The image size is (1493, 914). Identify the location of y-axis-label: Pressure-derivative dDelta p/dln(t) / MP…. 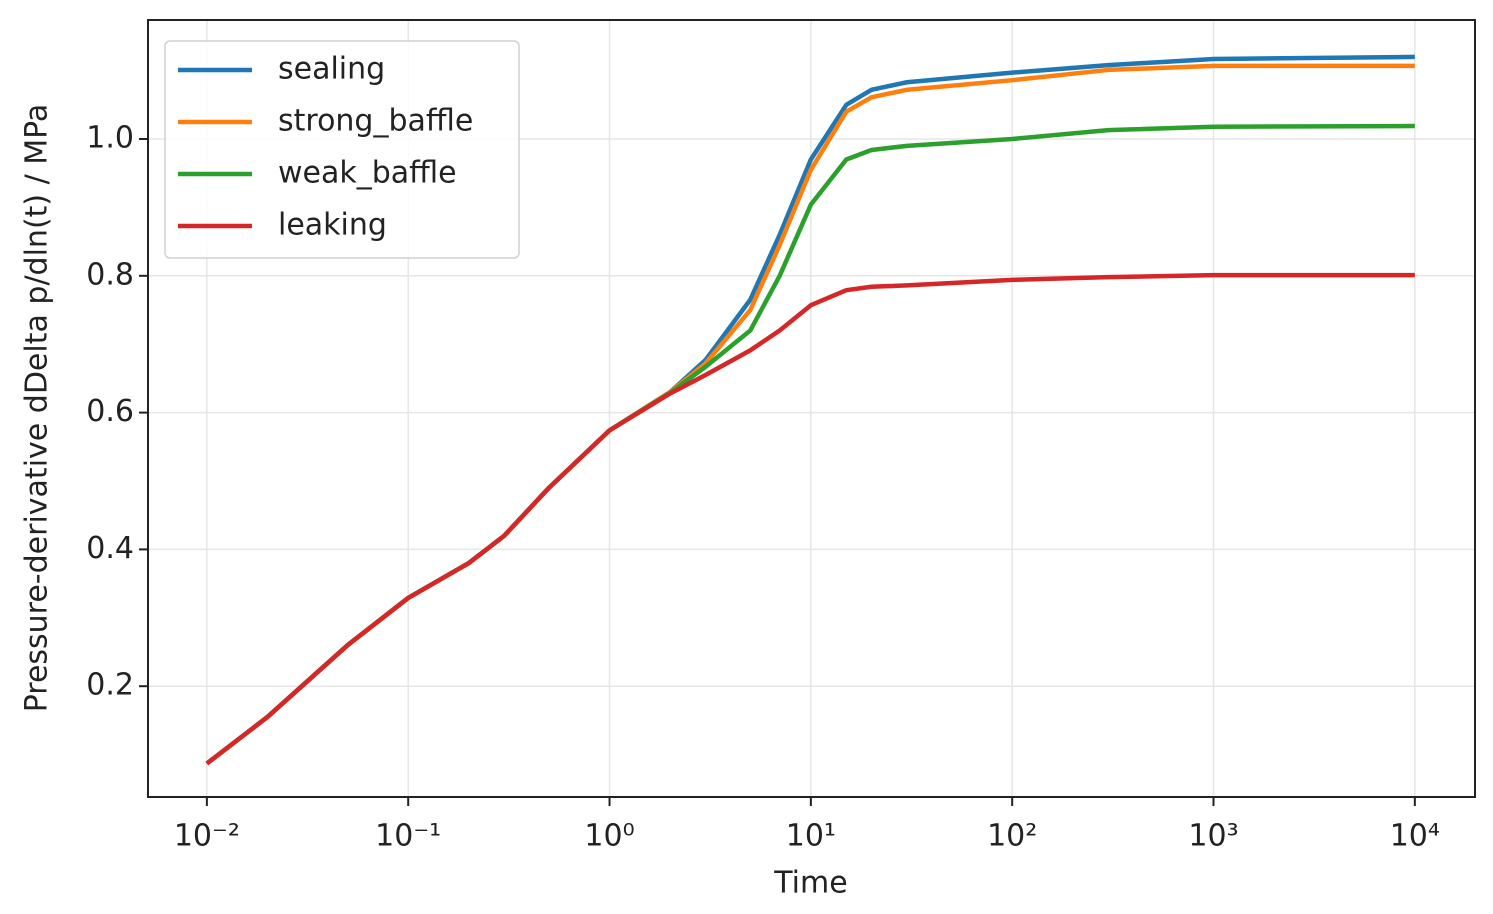
(37, 408).